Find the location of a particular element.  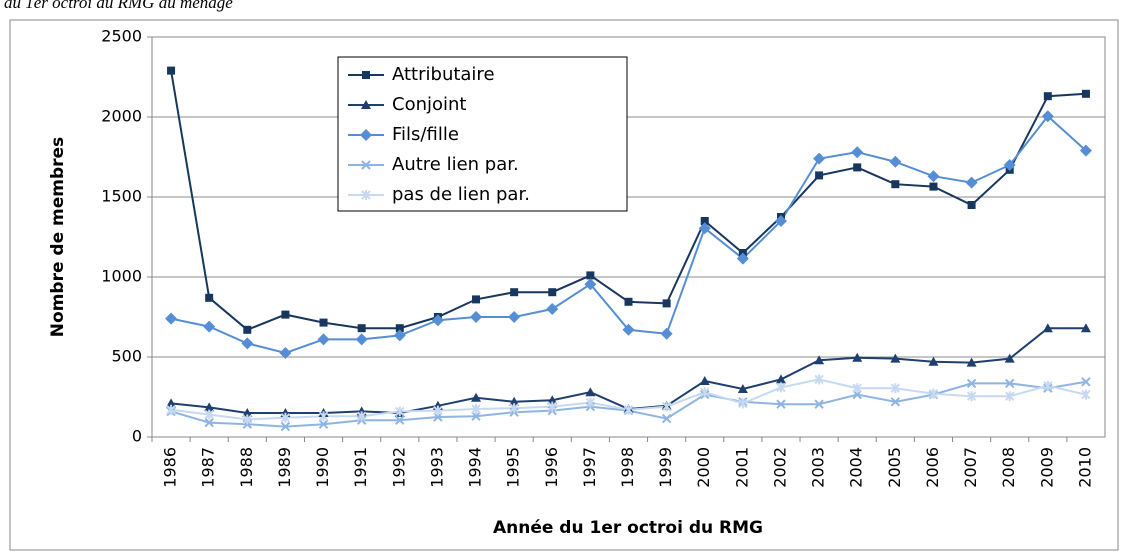

x-tick-label: 2009 is located at coordinates (1046, 467).